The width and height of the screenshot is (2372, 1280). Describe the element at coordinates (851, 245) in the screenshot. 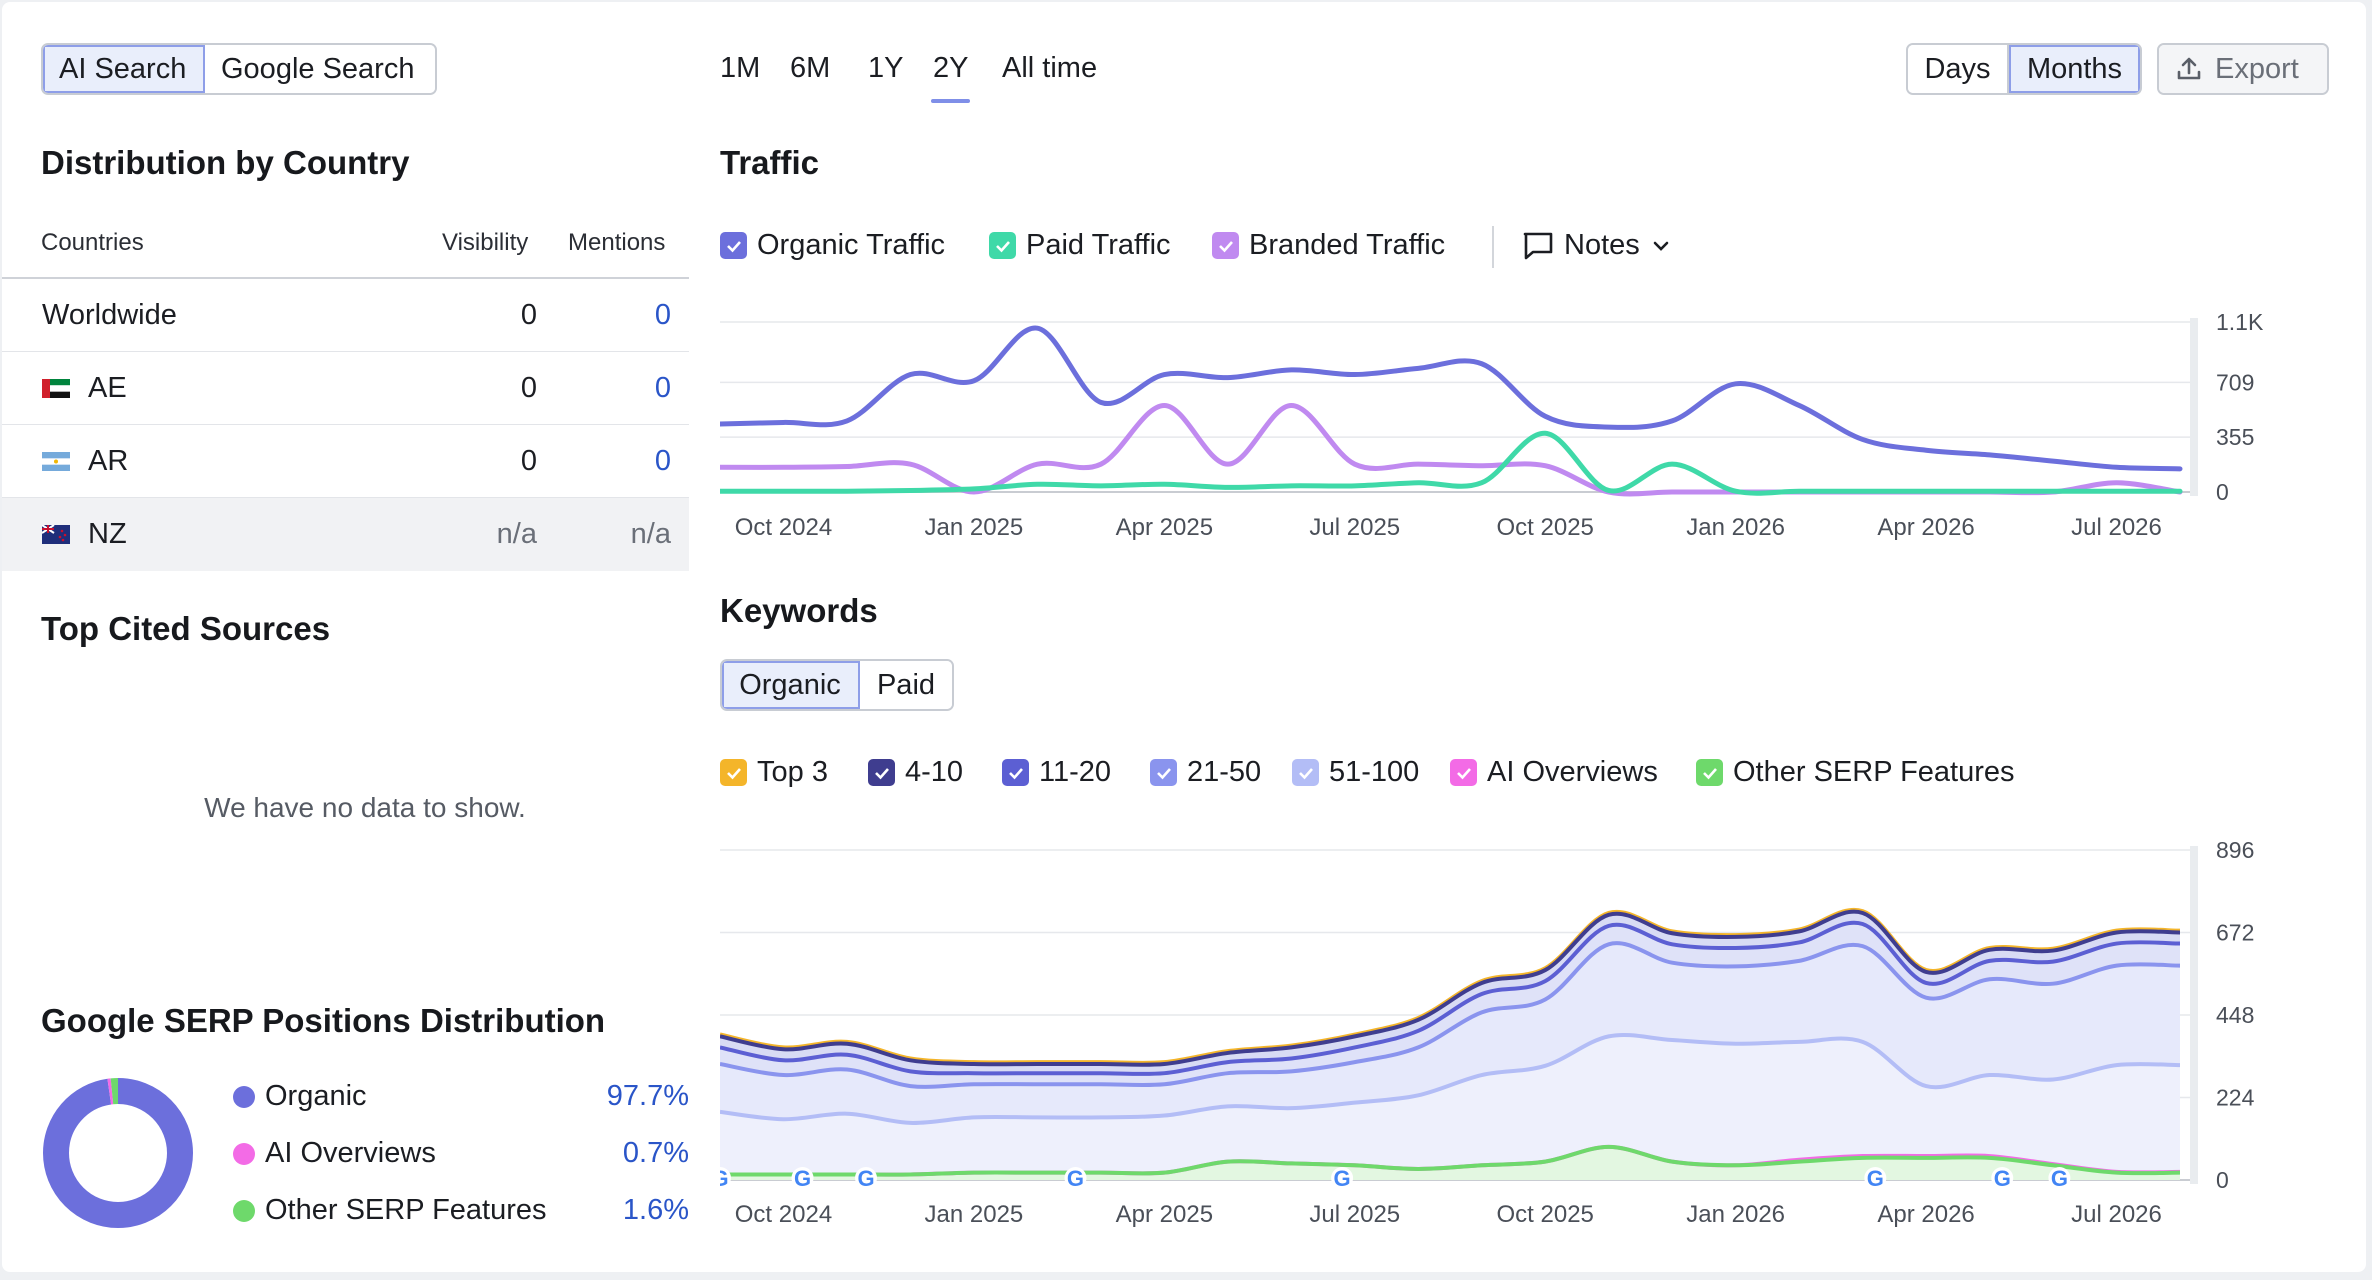

I see `legend-label: Organic Traffic` at that location.